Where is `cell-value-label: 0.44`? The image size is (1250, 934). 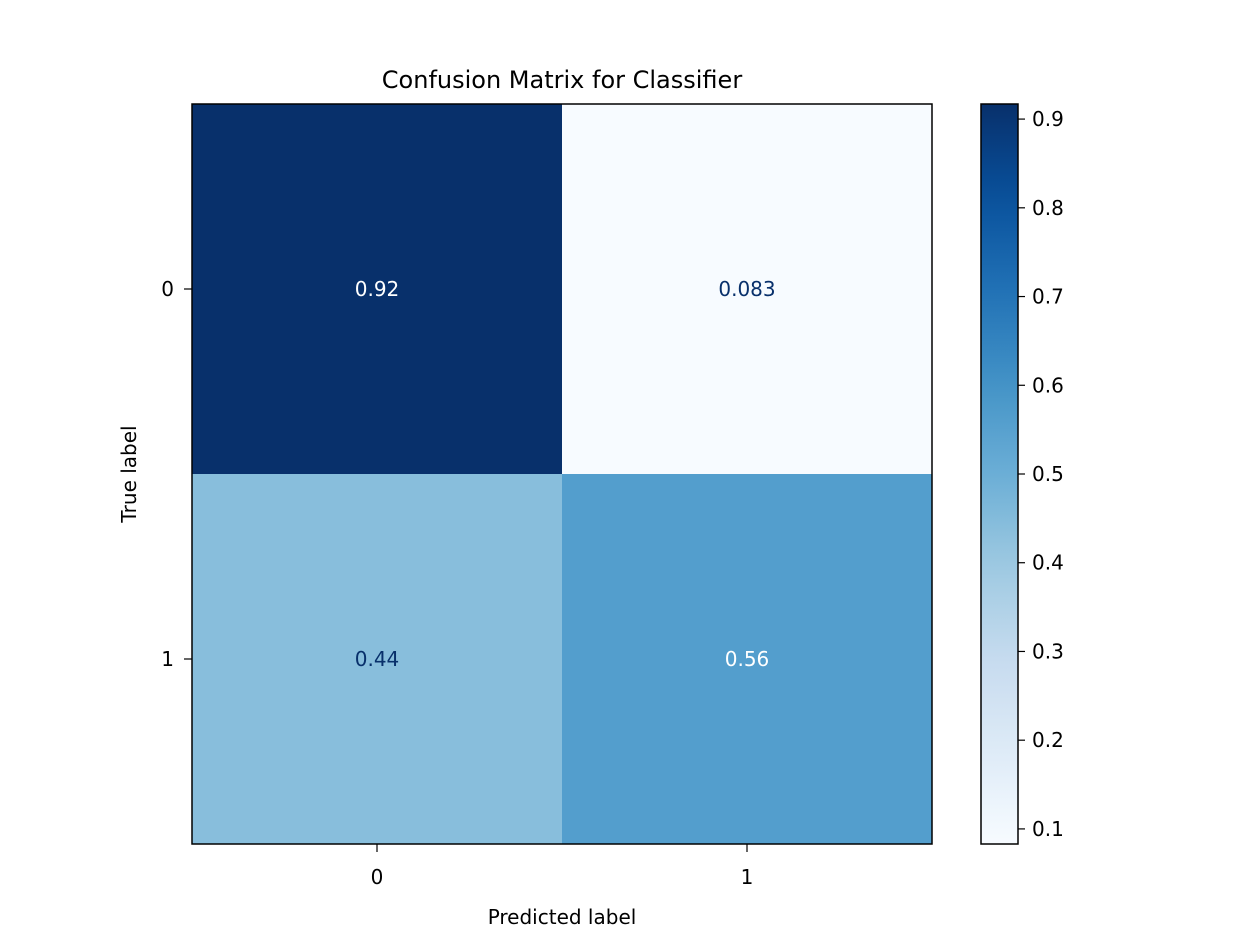
cell-value-label: 0.44 is located at coordinates (377, 659).